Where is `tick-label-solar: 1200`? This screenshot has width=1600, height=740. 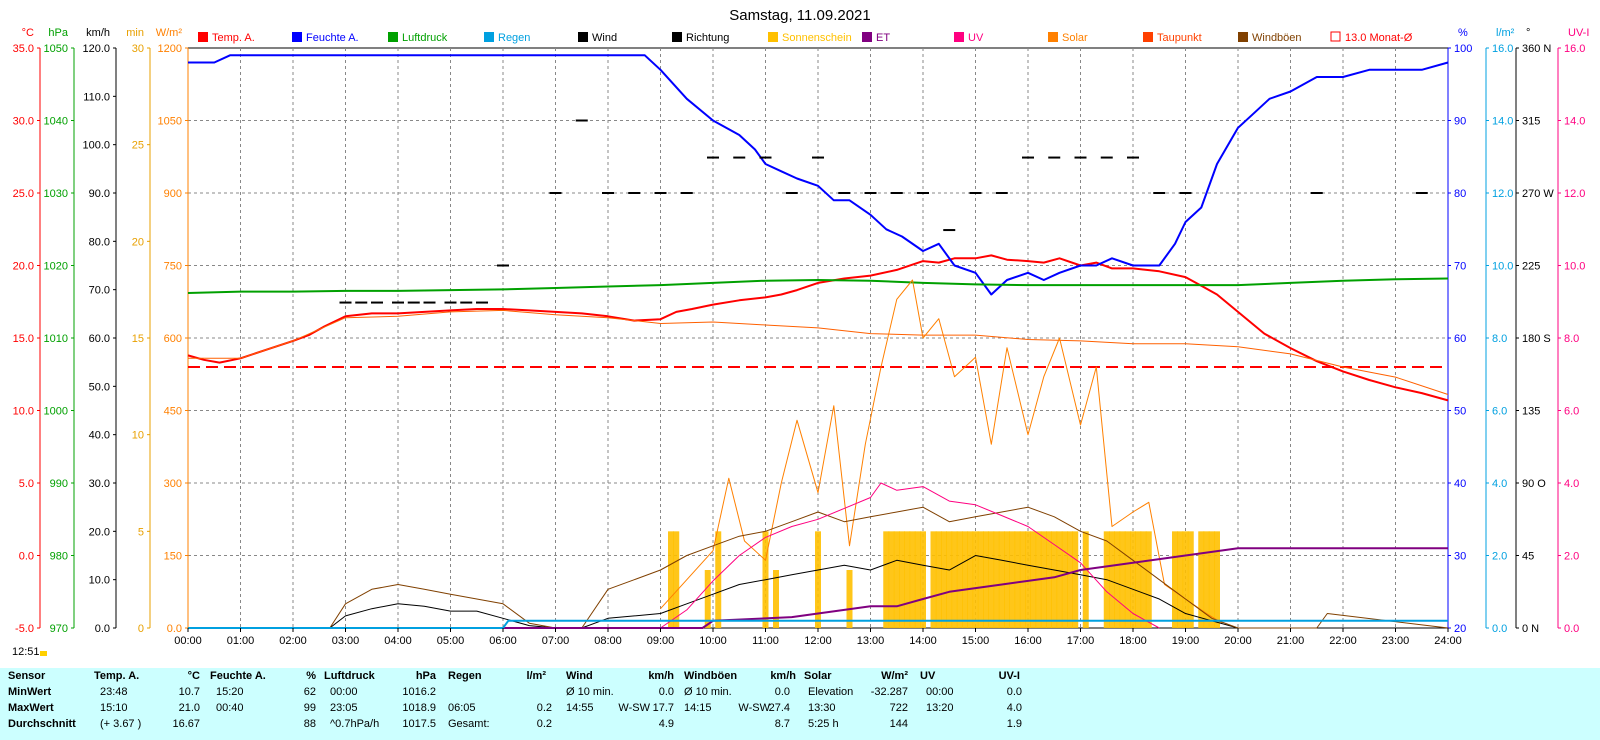 tick-label-solar: 1200 is located at coordinates (170, 49).